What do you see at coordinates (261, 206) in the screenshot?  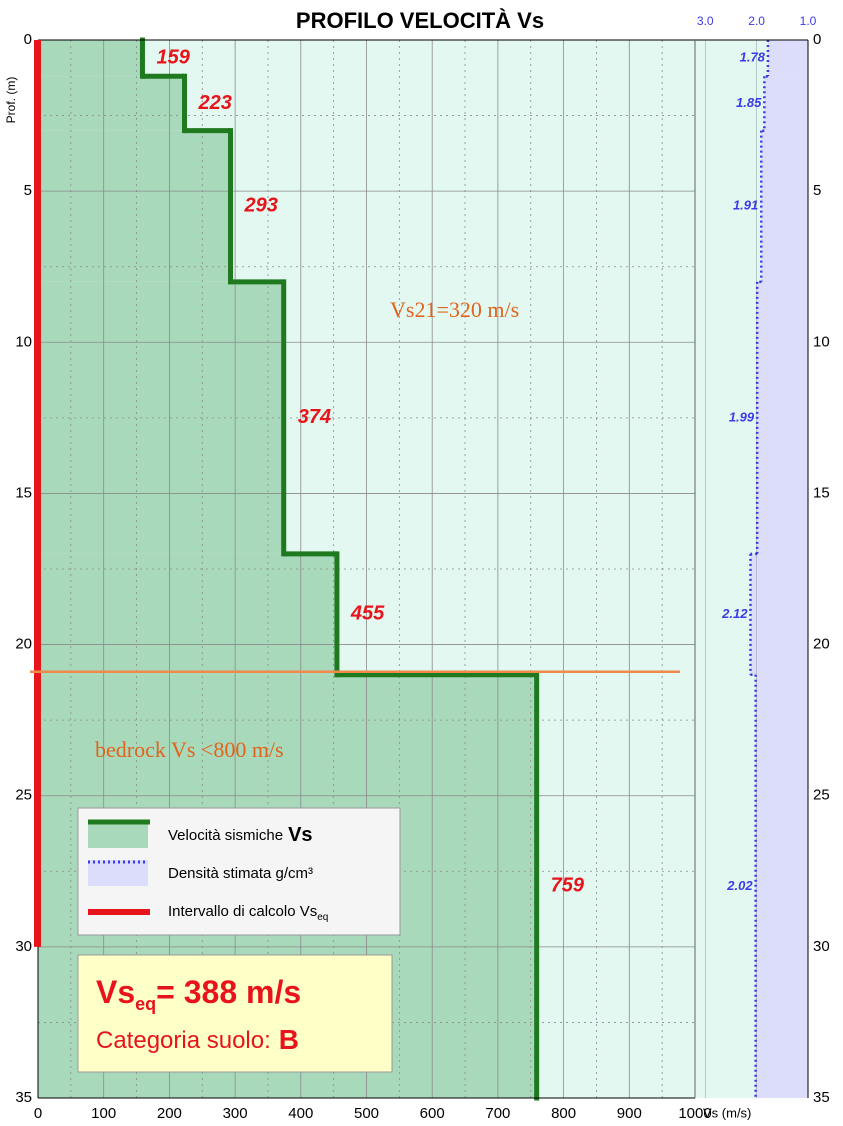 I see `vs-label: 293` at bounding box center [261, 206].